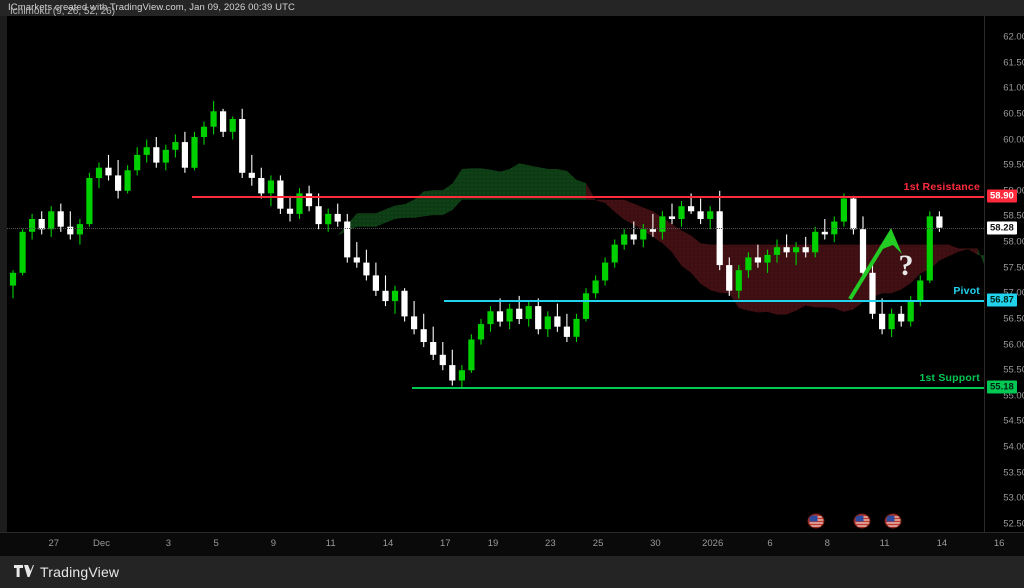 Image resolution: width=1024 pixels, height=588 pixels. I want to click on price-tick: 56.00, so click(1013, 345).